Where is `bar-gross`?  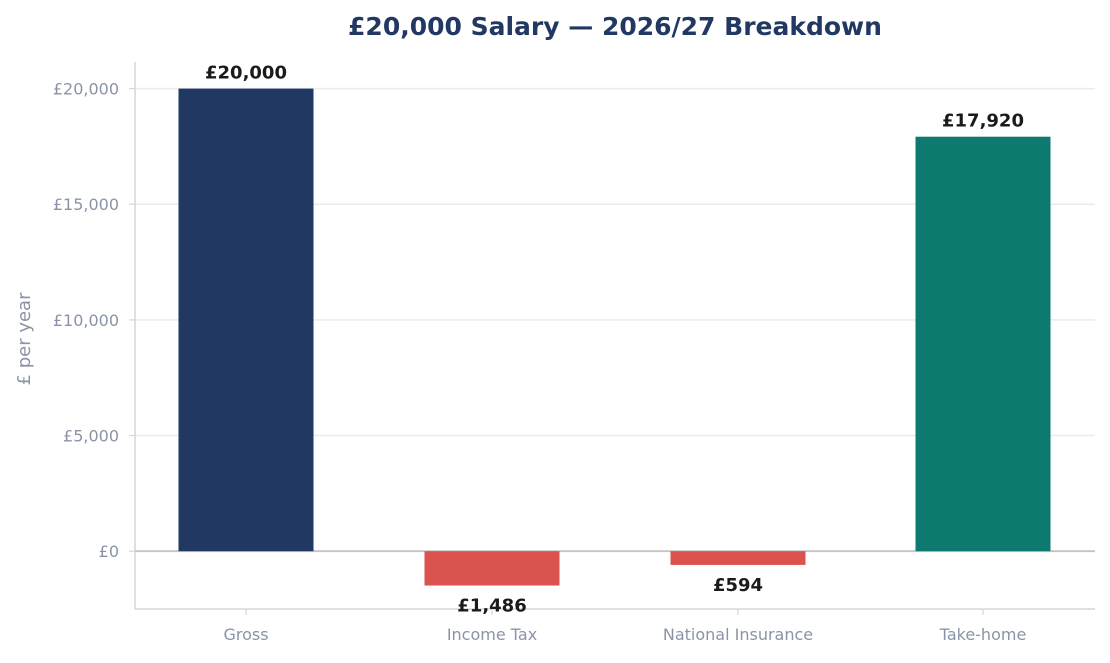 bar-gross is located at coordinates (246, 320).